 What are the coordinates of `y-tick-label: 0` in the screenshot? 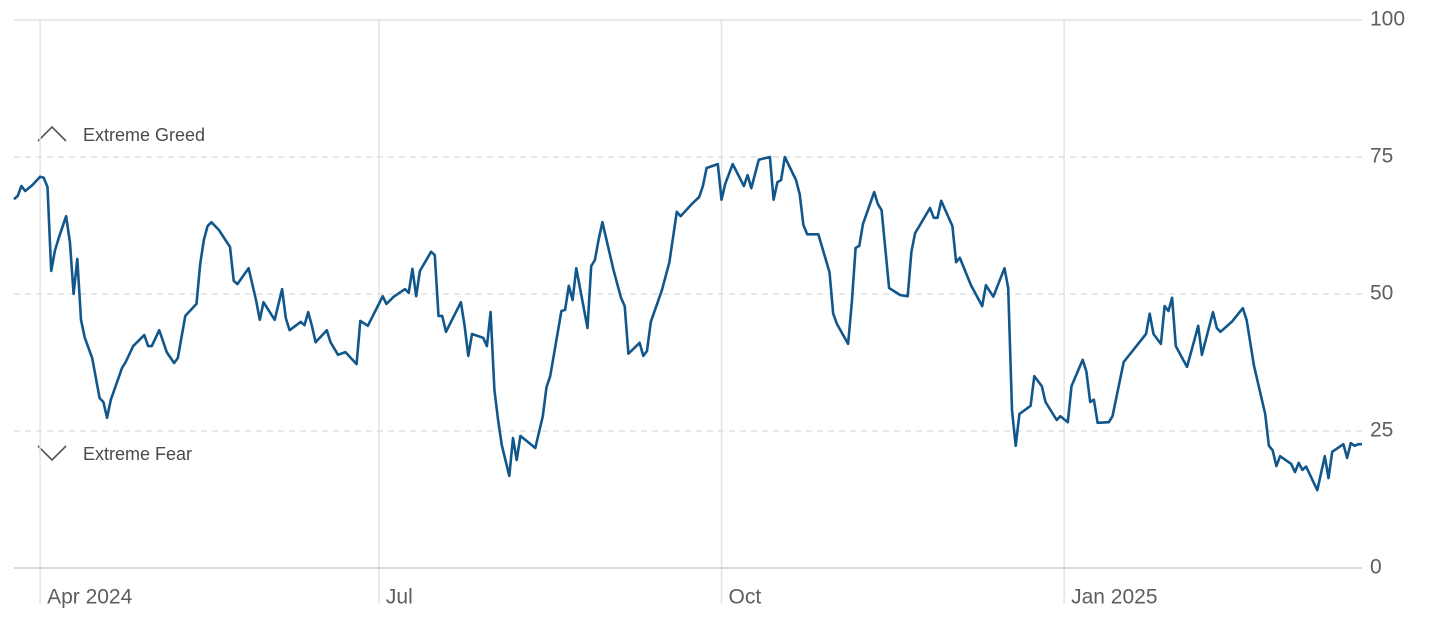 It's located at (1376, 567).